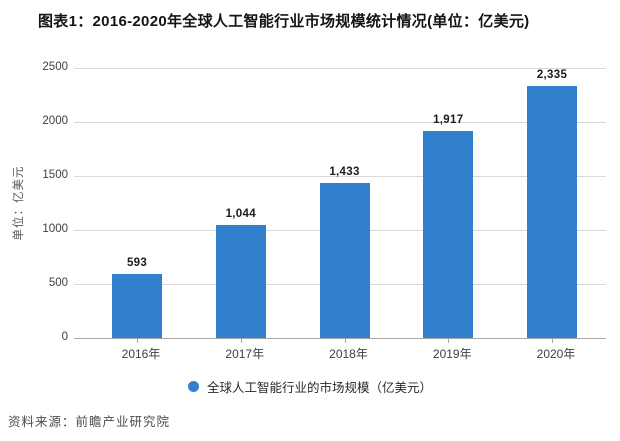 The image size is (620, 441). I want to click on y-tick-label-2500: 2500, so click(55, 67).